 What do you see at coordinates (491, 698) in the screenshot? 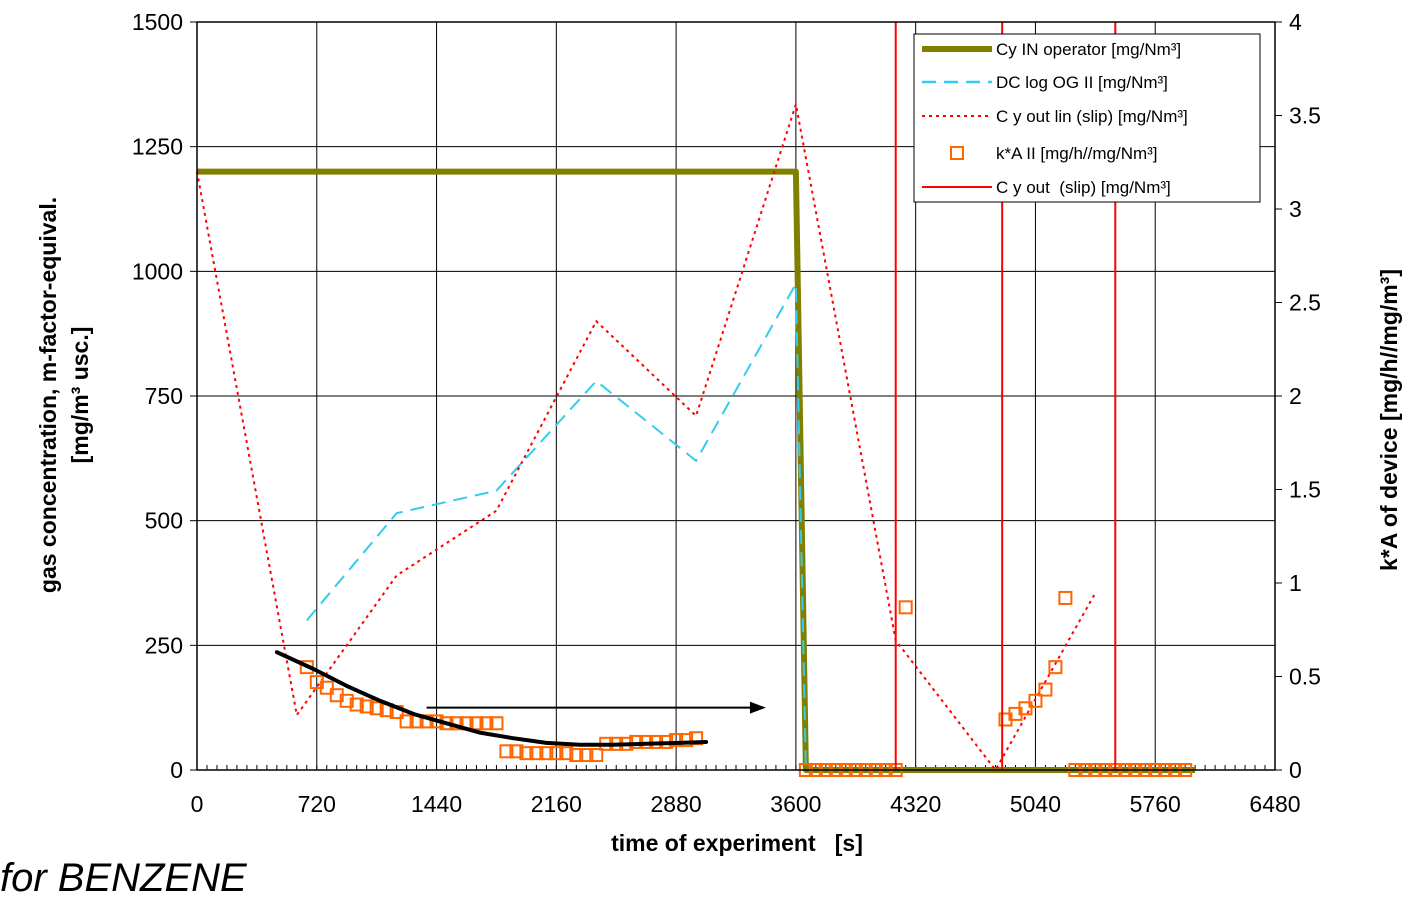
I see `trend-curve` at bounding box center [491, 698].